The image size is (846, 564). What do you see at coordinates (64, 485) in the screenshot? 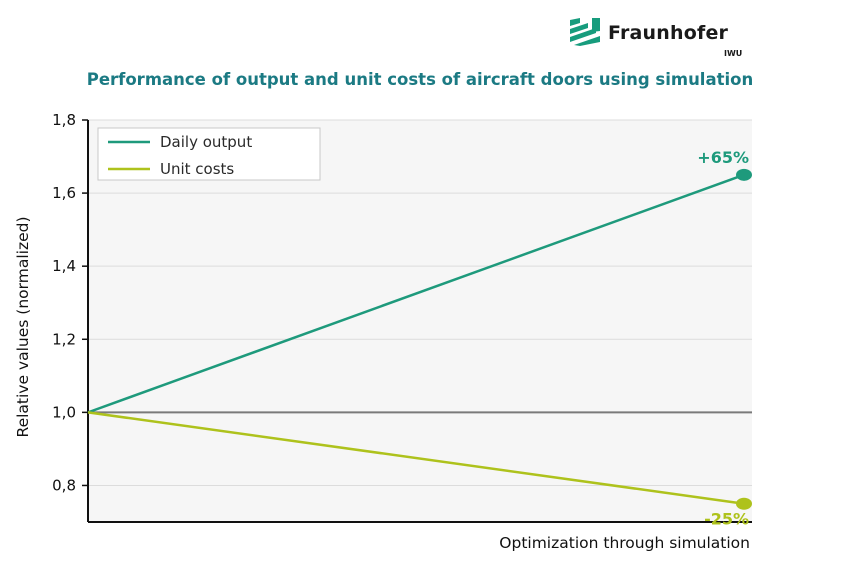
I see `y-tick-label: 0,8` at bounding box center [64, 485].